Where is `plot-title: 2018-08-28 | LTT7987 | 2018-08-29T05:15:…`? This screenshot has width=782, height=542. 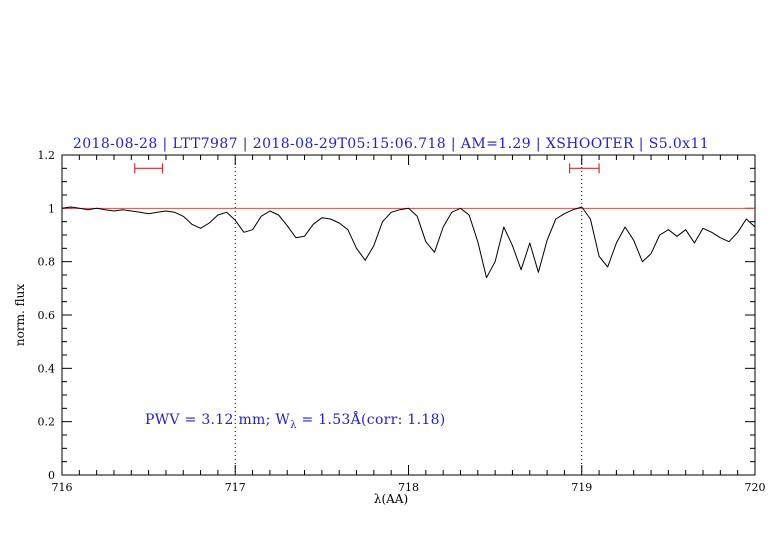
plot-title: 2018-08-28 | LTT7987 | 2018-08-29T05:15:… is located at coordinates (391, 144).